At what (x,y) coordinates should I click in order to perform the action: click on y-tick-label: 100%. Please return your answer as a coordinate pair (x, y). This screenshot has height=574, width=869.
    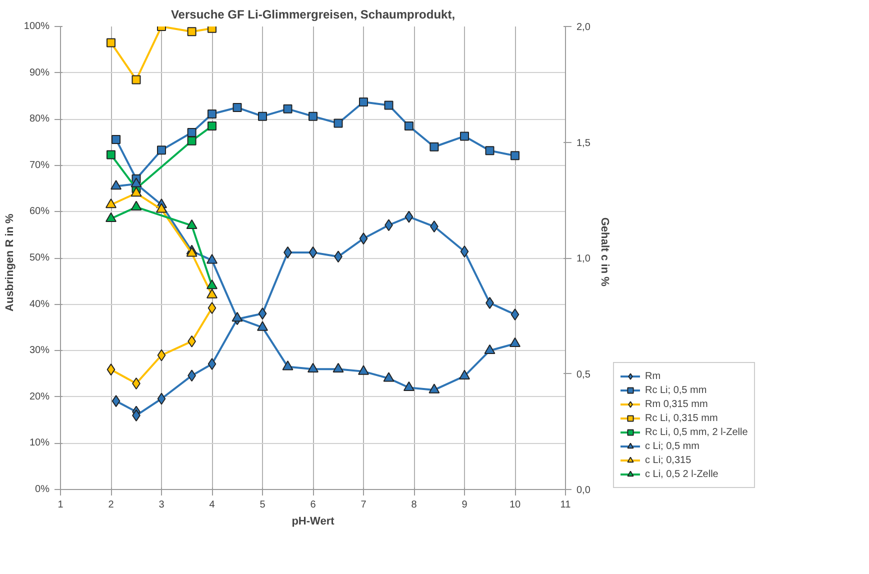
    Looking at the image, I should click on (37, 26).